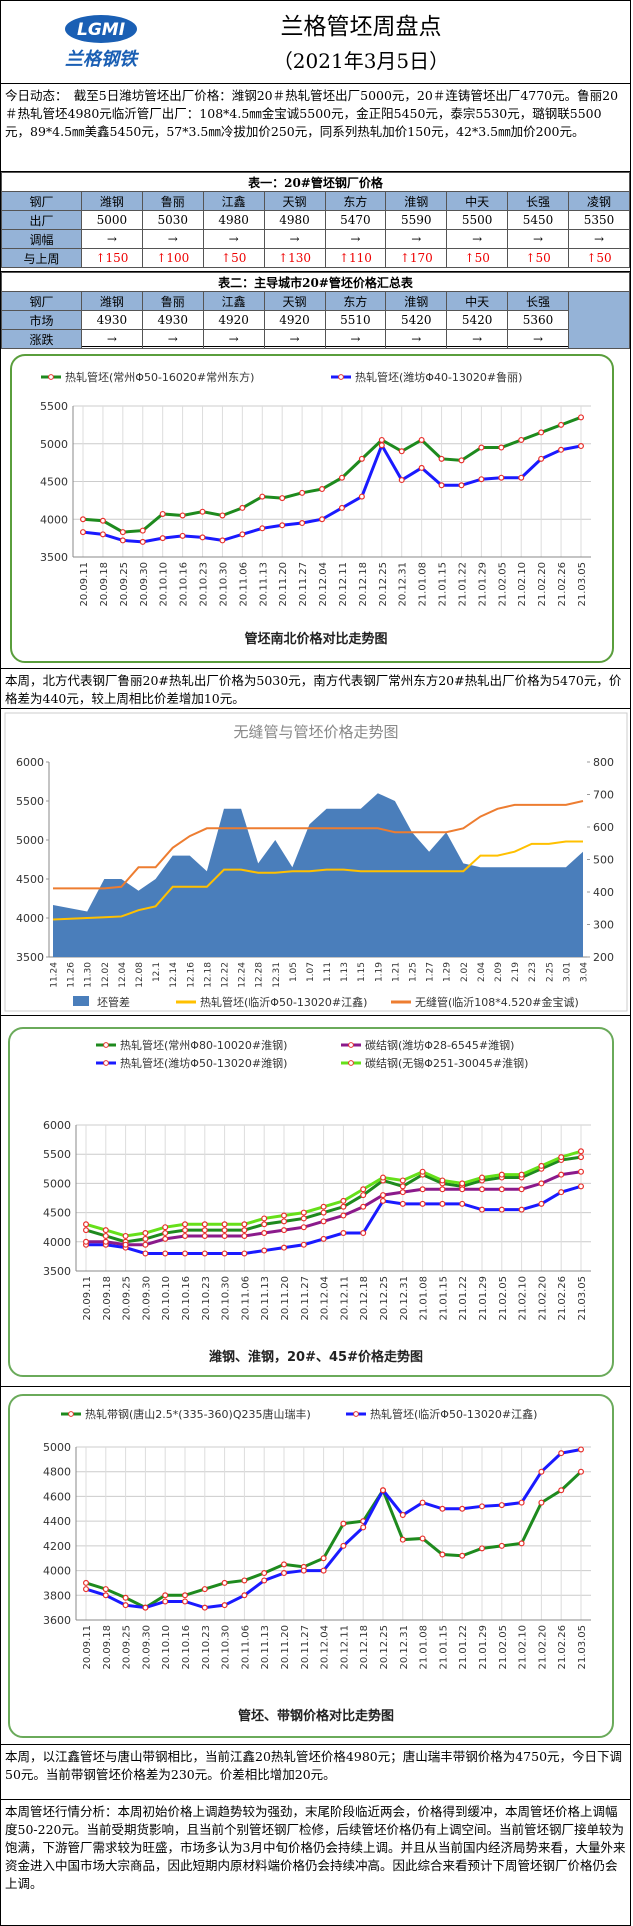  I want to click on header-cell: 潍钢, so click(112, 201).